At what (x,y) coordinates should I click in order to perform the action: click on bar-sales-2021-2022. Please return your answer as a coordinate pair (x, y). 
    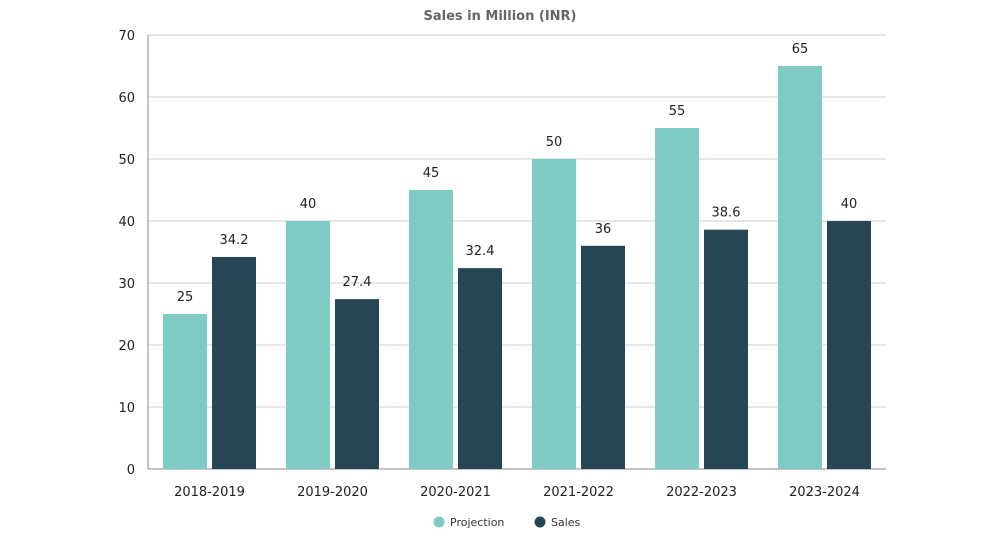
    Looking at the image, I should click on (603, 357).